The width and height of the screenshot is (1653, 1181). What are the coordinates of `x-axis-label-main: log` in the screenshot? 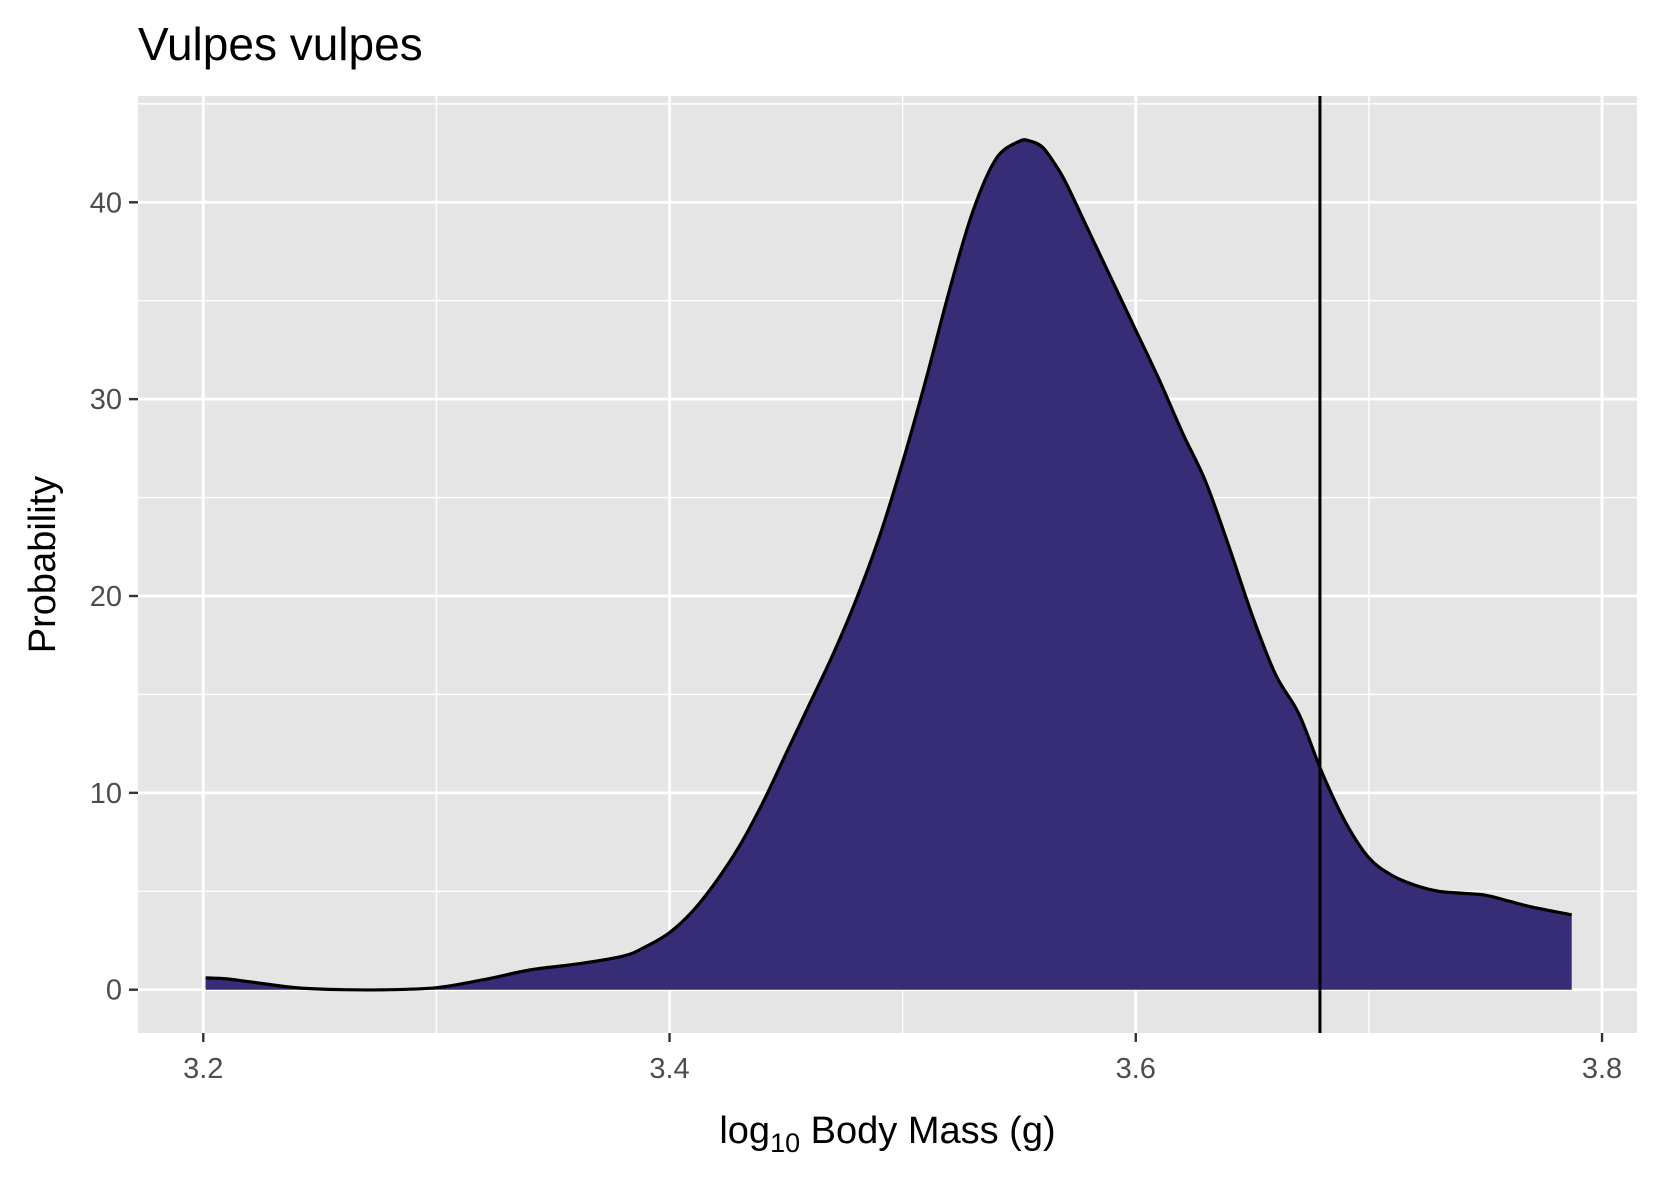 It's located at (744, 1131).